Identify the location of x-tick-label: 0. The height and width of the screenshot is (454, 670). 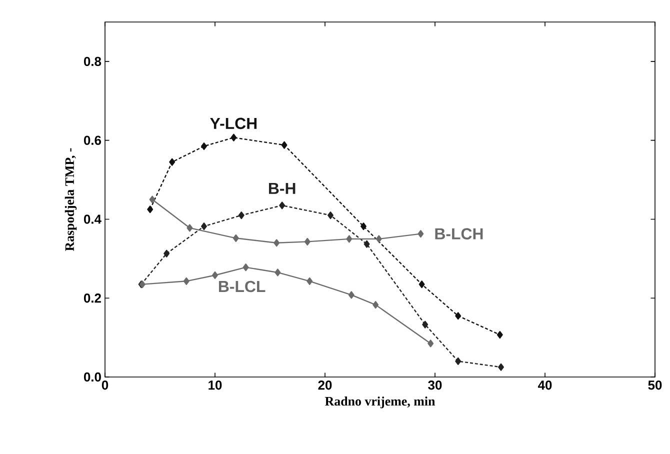
(105, 385).